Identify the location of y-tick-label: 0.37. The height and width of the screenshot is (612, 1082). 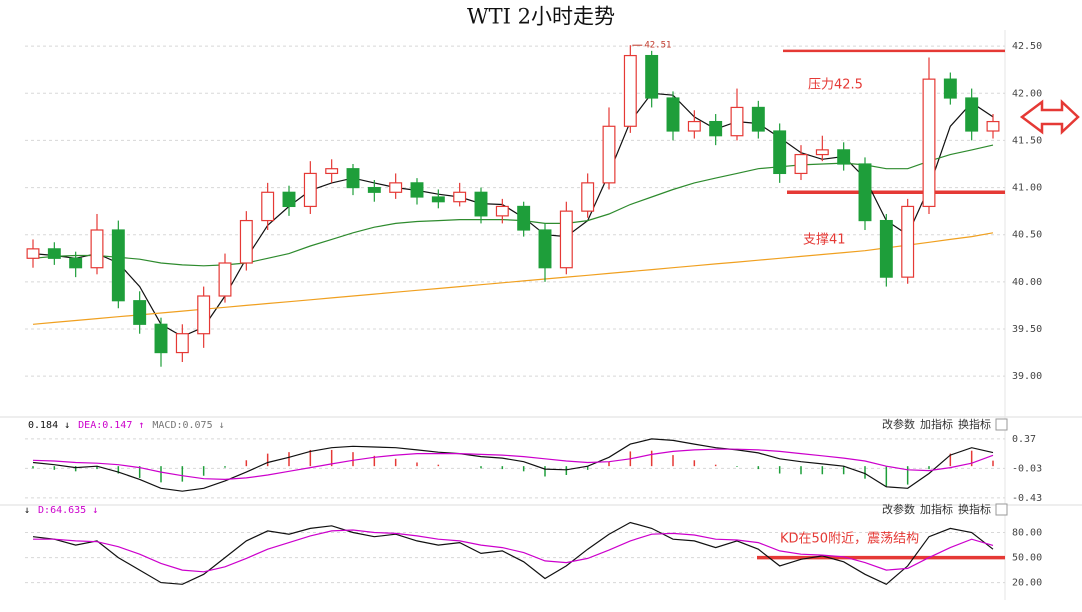
(1024, 439).